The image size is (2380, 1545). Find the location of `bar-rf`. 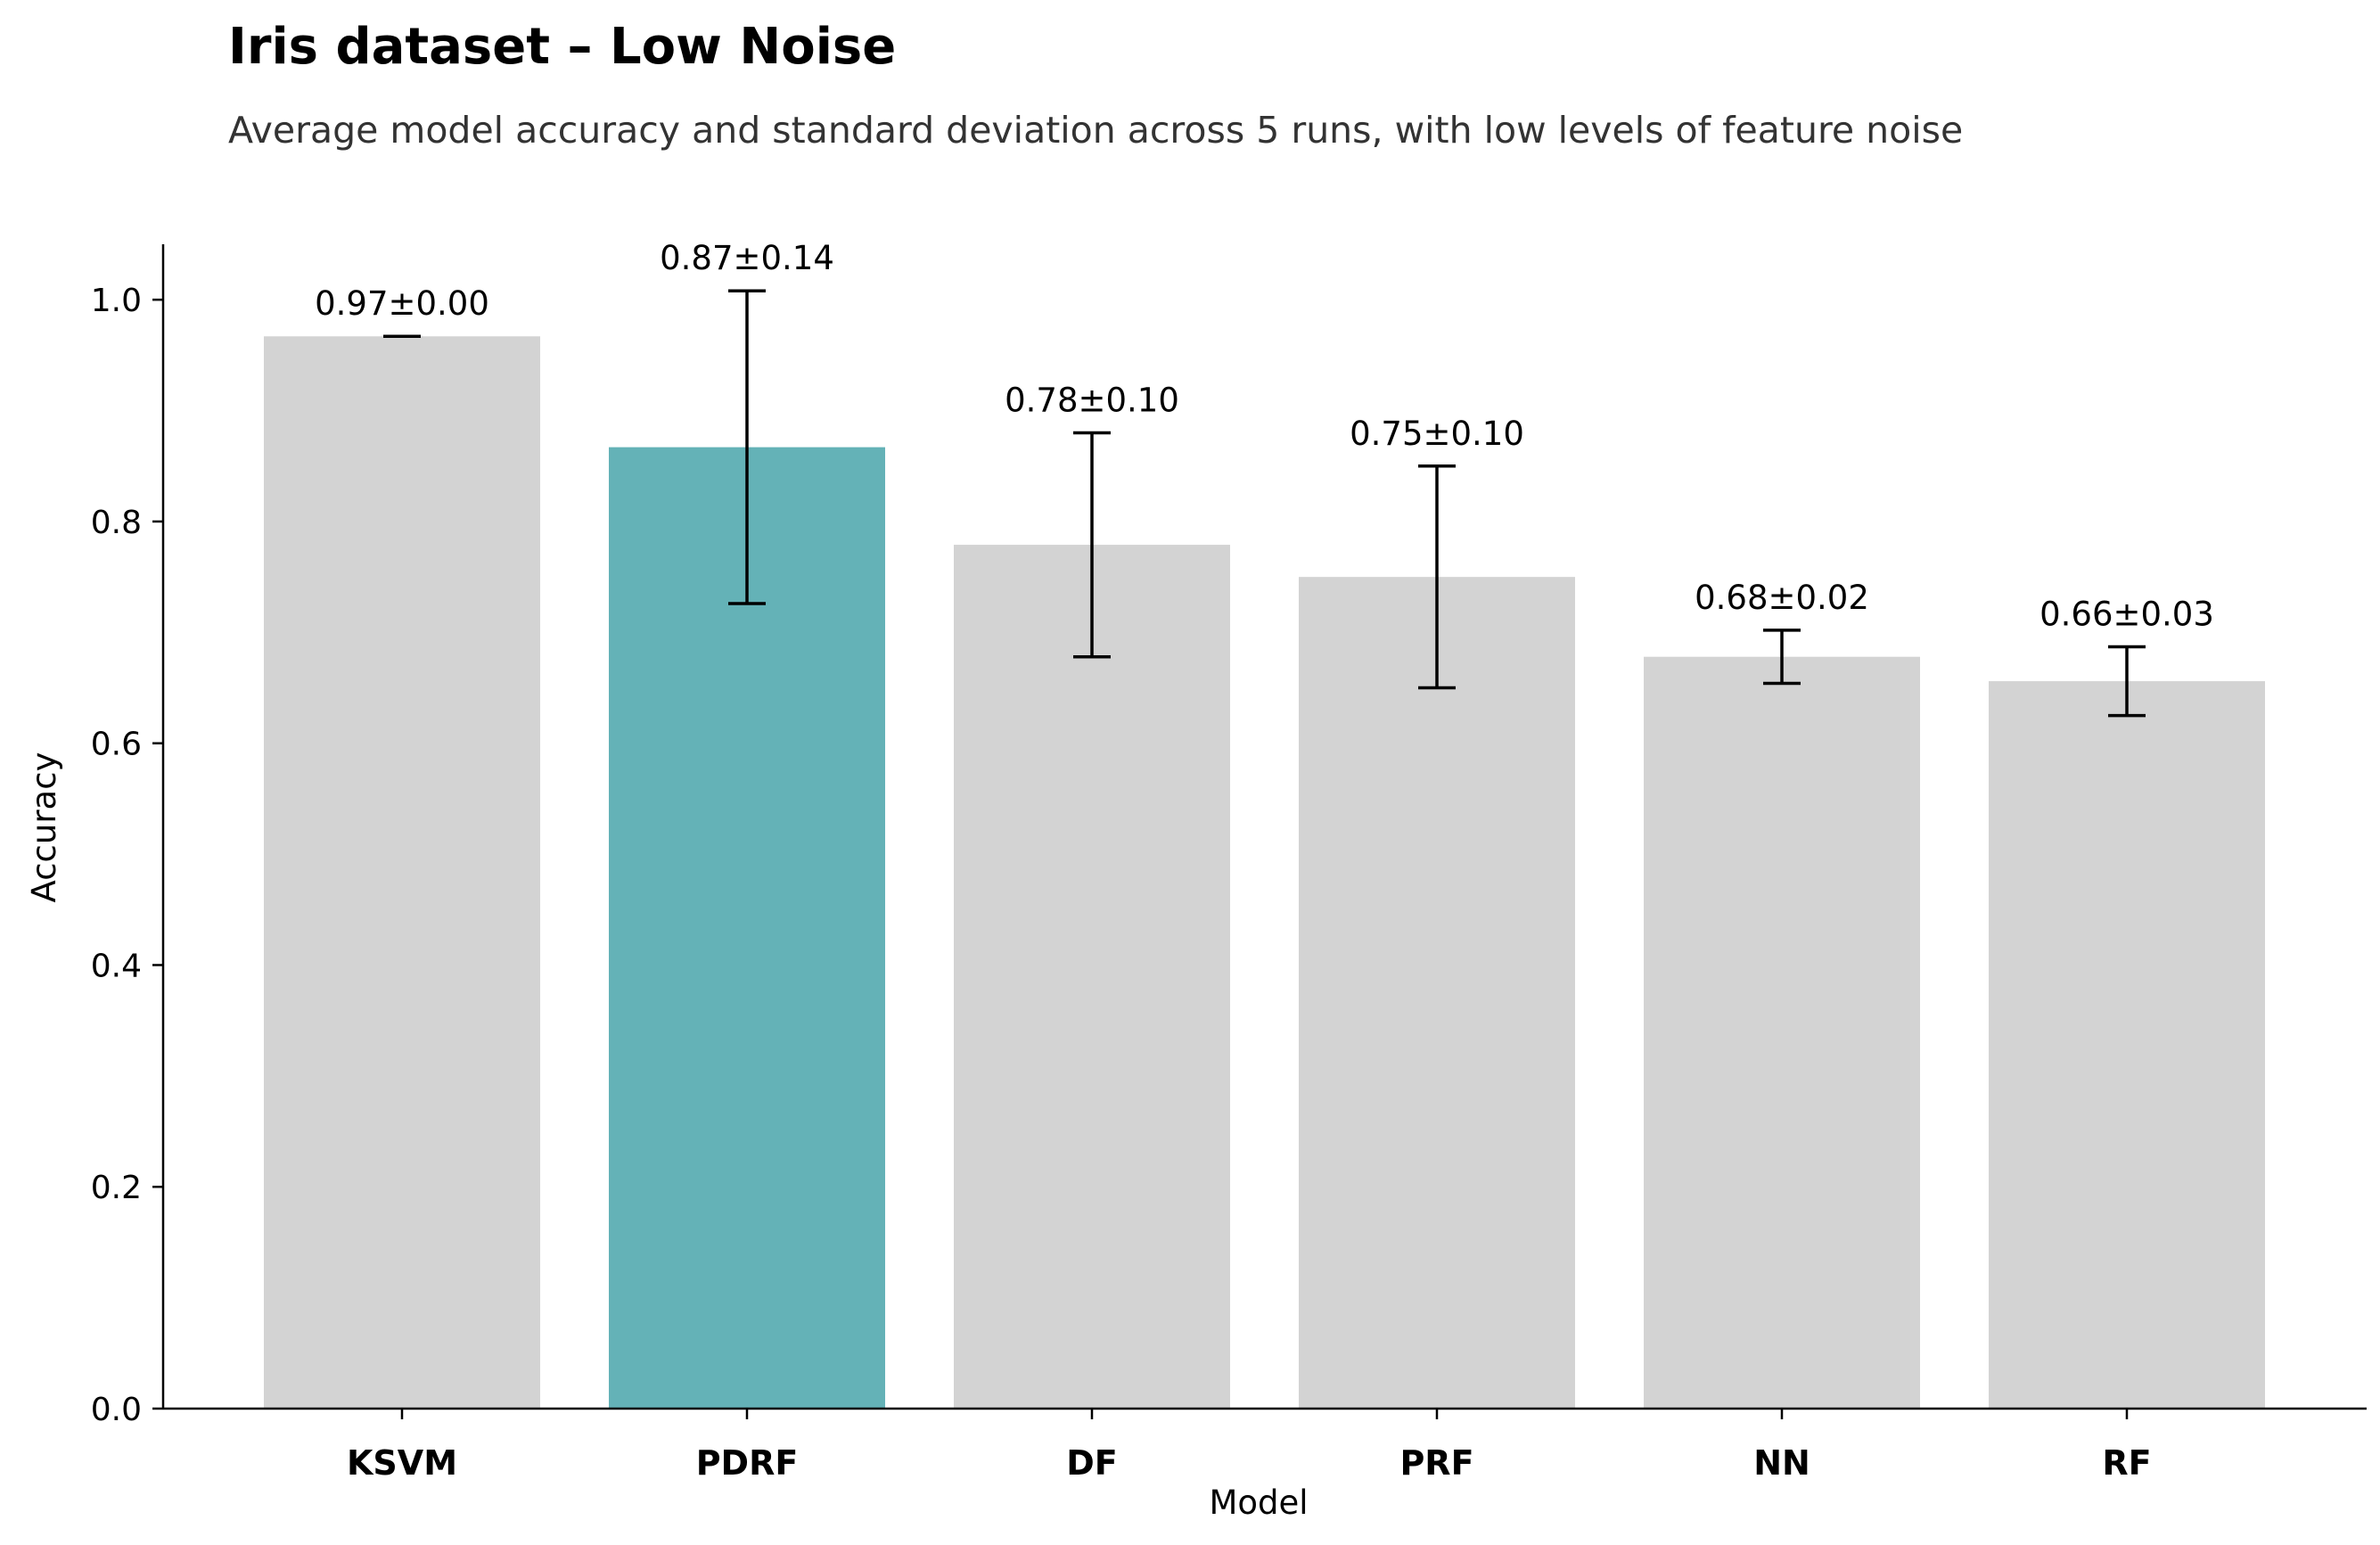

bar-rf is located at coordinates (2127, 1045).